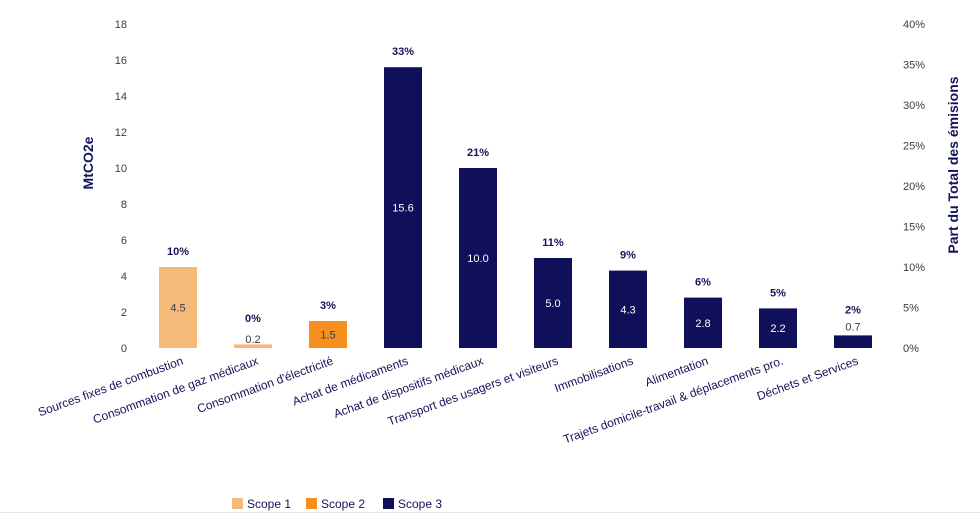  I want to click on bar-percent-label: 10%, so click(178, 252).